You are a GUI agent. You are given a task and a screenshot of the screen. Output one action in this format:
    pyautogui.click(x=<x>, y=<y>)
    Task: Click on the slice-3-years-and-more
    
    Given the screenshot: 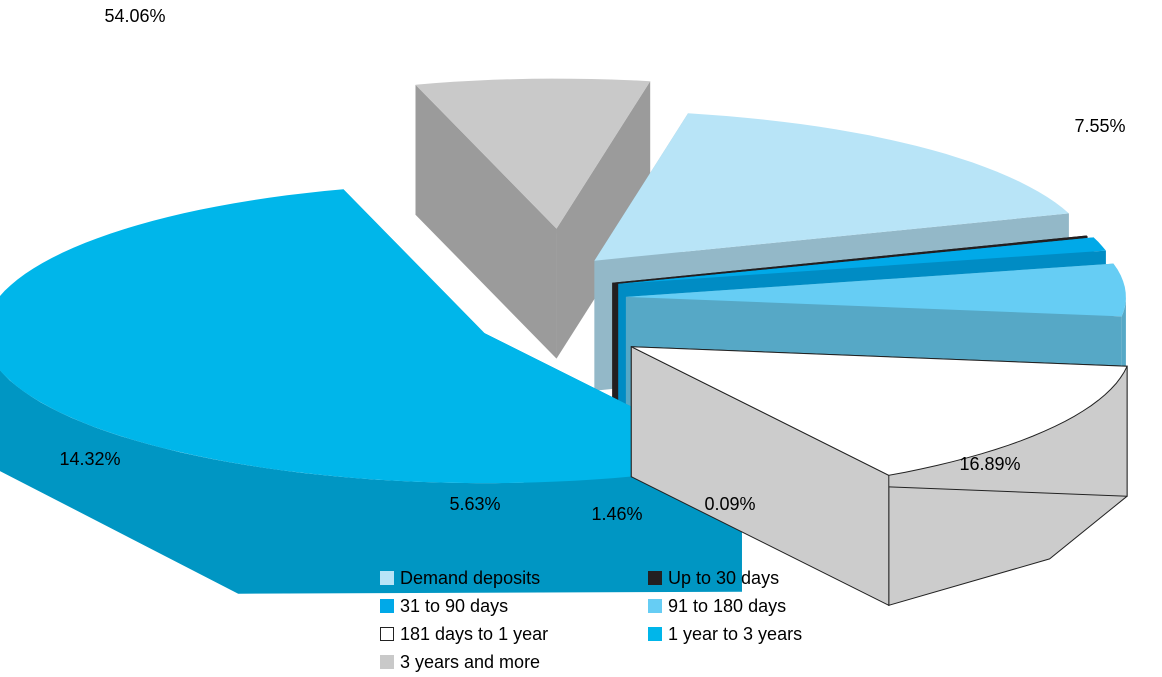 What is the action you would take?
    pyautogui.click(x=533, y=218)
    